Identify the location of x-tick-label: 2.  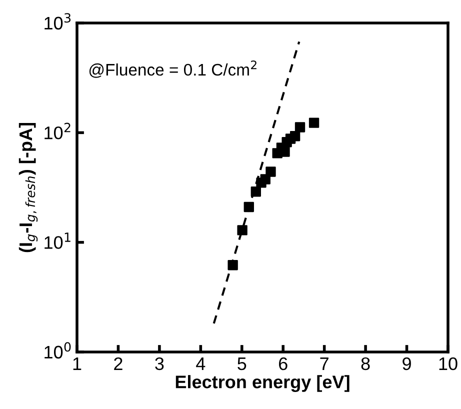
(118, 363).